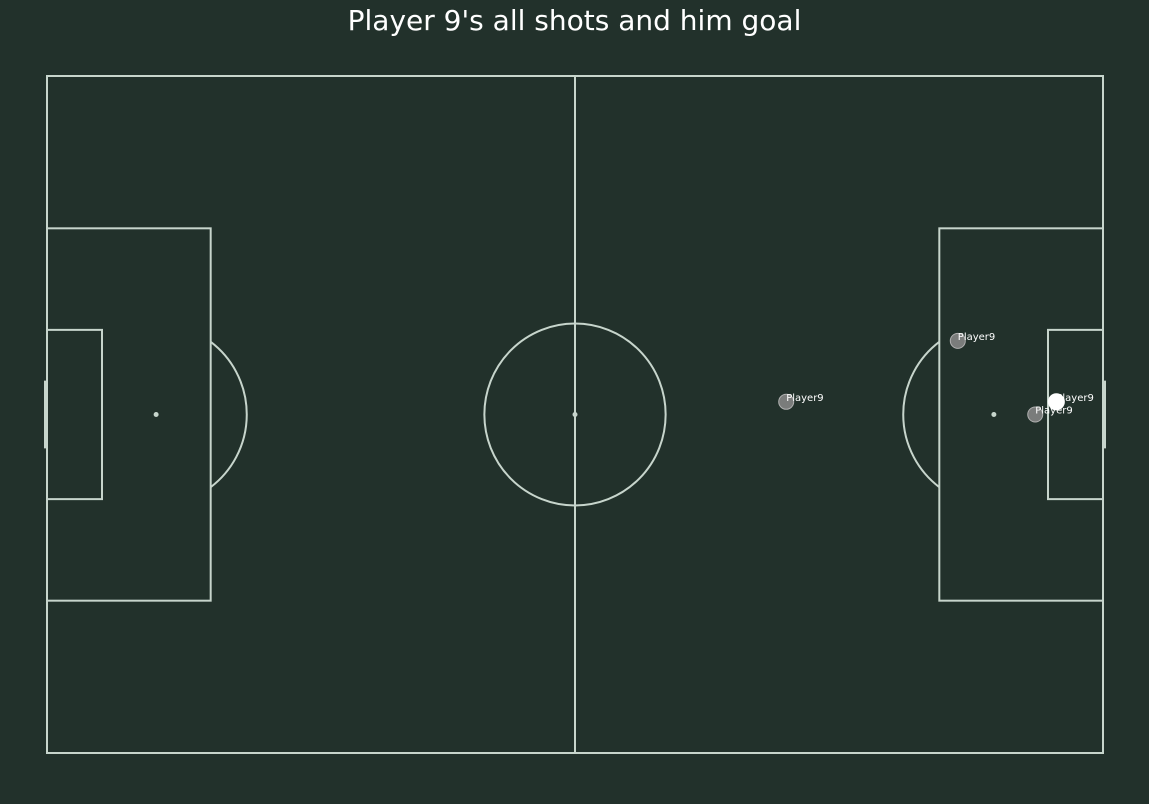 Image resolution: width=1149 pixels, height=804 pixels. I want to click on right-penalty-spot, so click(994, 414).